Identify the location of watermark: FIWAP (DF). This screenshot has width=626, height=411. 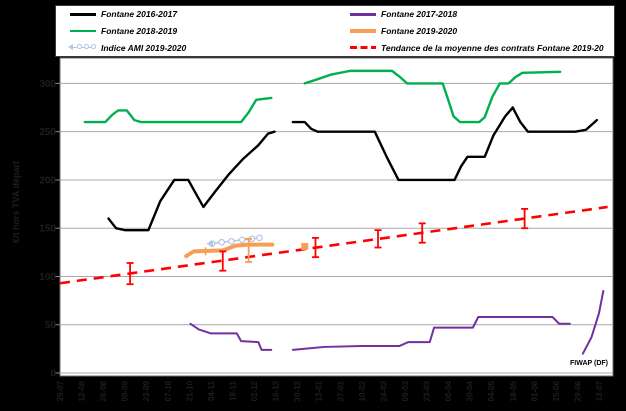
(589, 363).